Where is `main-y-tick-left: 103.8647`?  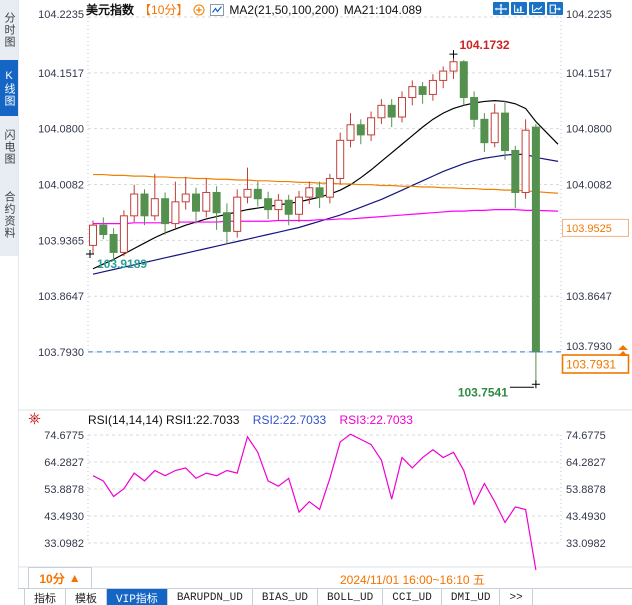
main-y-tick-left: 103.8647 is located at coordinates (61, 297).